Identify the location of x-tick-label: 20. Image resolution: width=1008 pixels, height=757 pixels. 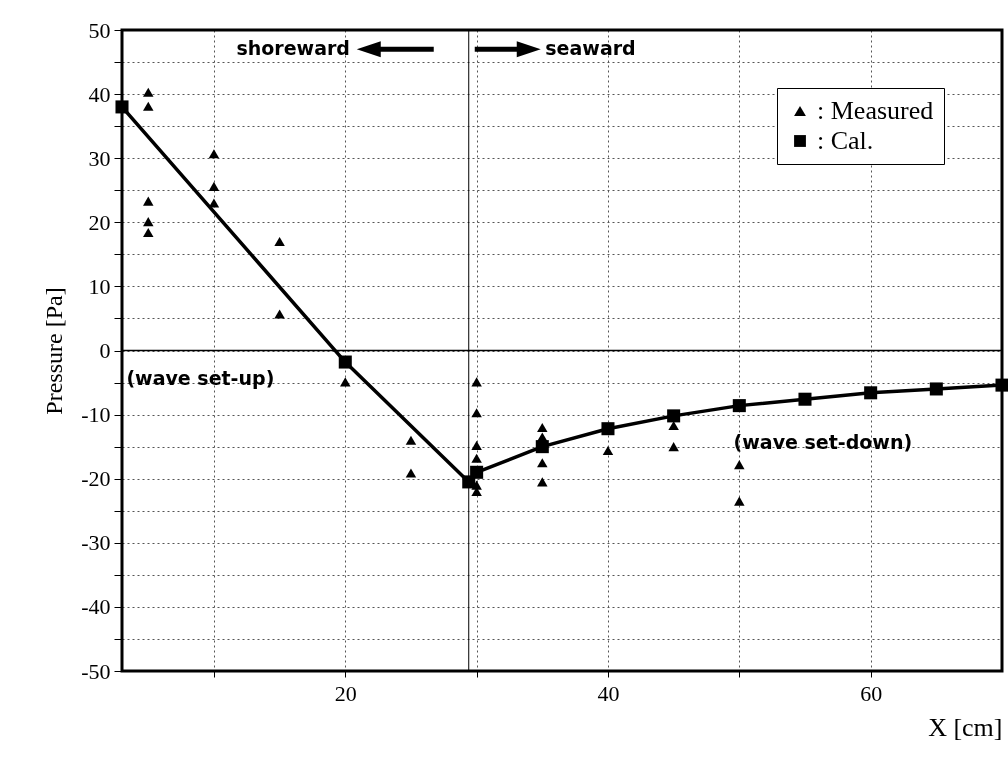
(345, 693).